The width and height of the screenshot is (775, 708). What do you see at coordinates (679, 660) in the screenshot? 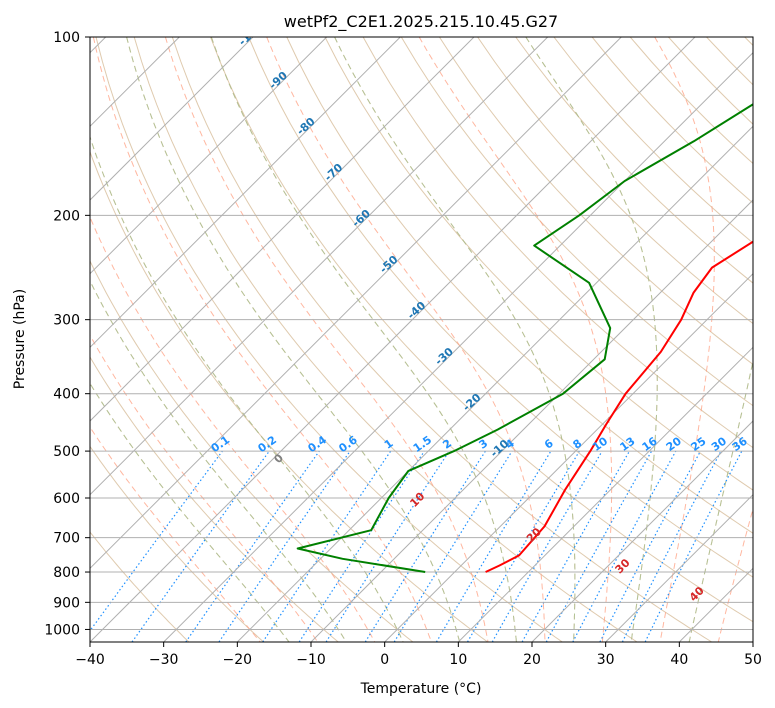
I see `x-tick-label: 40` at bounding box center [679, 660].